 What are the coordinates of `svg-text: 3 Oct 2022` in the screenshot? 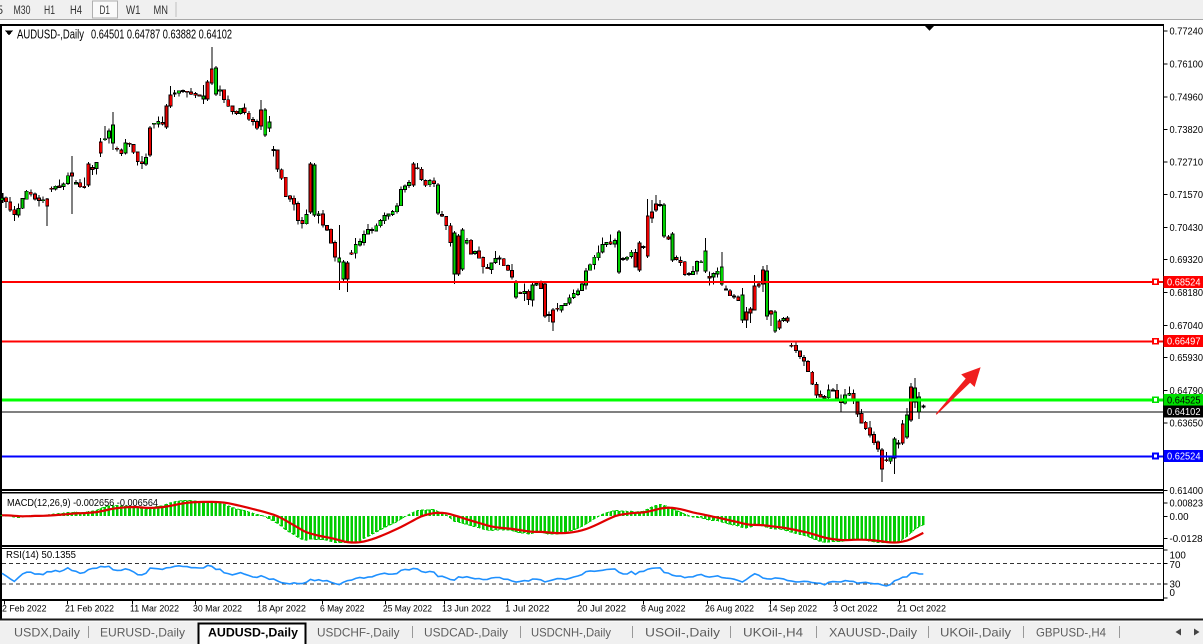 It's located at (855, 609).